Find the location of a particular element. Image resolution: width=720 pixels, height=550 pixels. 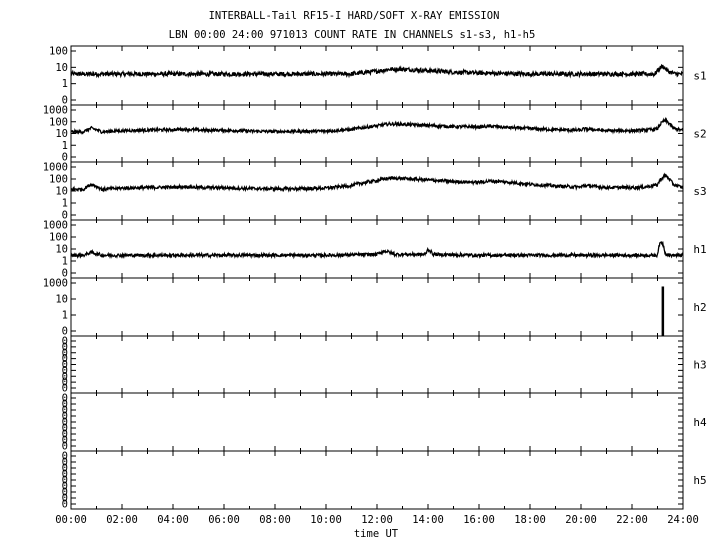

data-spike is located at coordinates (663, 311).